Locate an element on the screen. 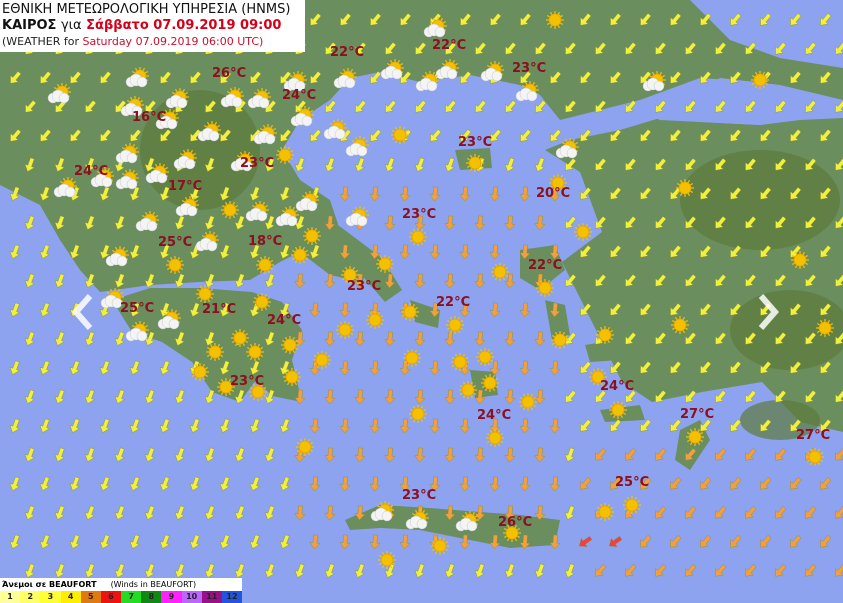 This screenshot has height=603, width=843. temperature-label: 26°C is located at coordinates (229, 73).